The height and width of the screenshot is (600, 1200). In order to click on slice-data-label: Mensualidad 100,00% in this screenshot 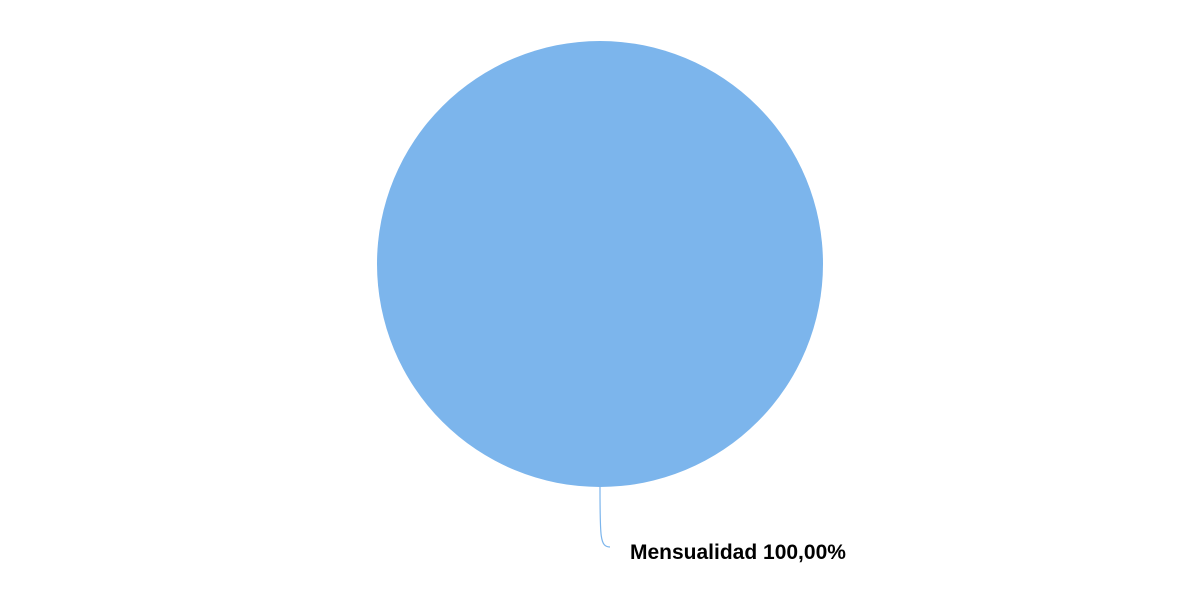, I will do `click(738, 552)`.